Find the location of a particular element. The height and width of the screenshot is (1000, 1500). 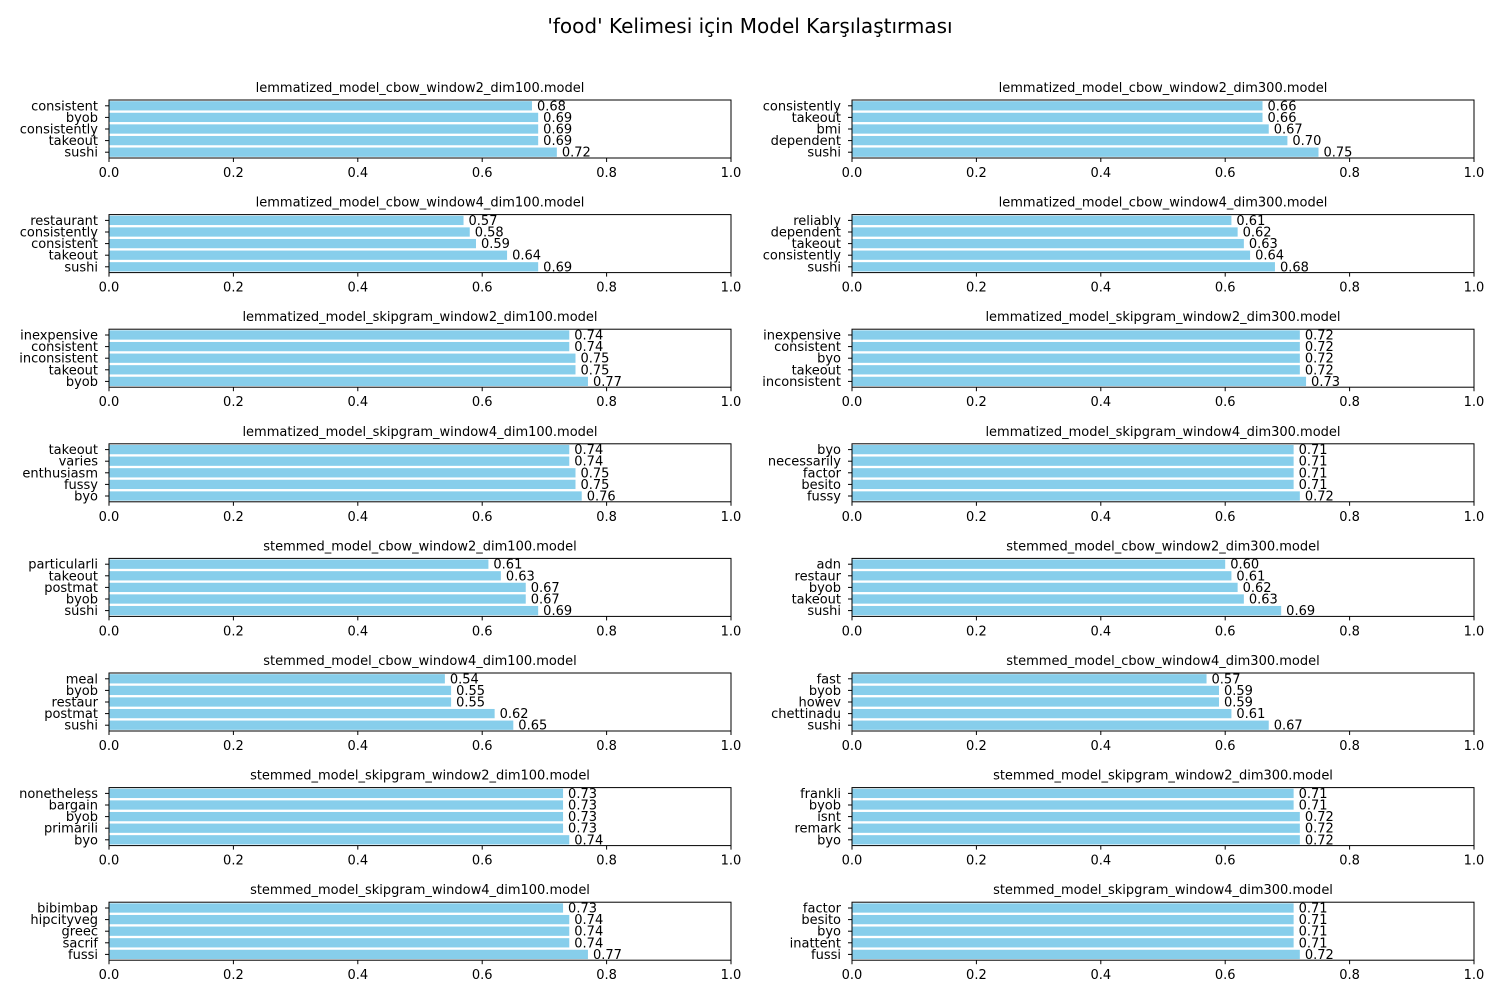

value-label: 0.58 is located at coordinates (489, 233).